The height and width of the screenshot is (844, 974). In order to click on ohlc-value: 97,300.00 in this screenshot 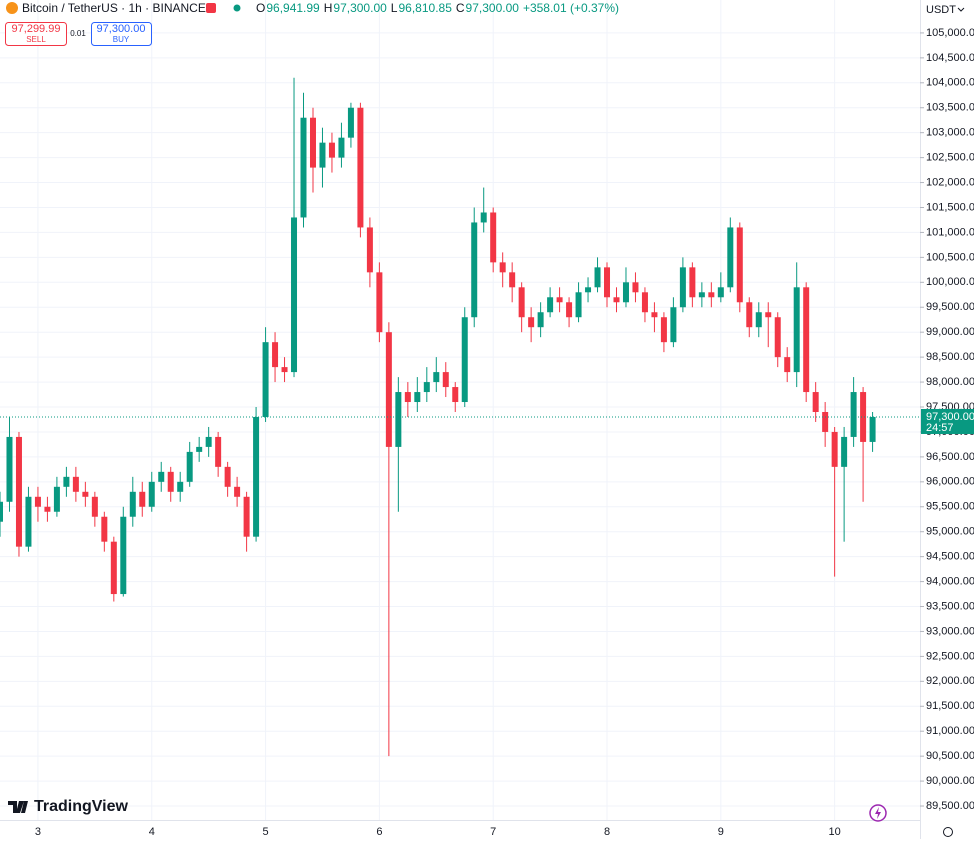, I will do `click(493, 8)`.